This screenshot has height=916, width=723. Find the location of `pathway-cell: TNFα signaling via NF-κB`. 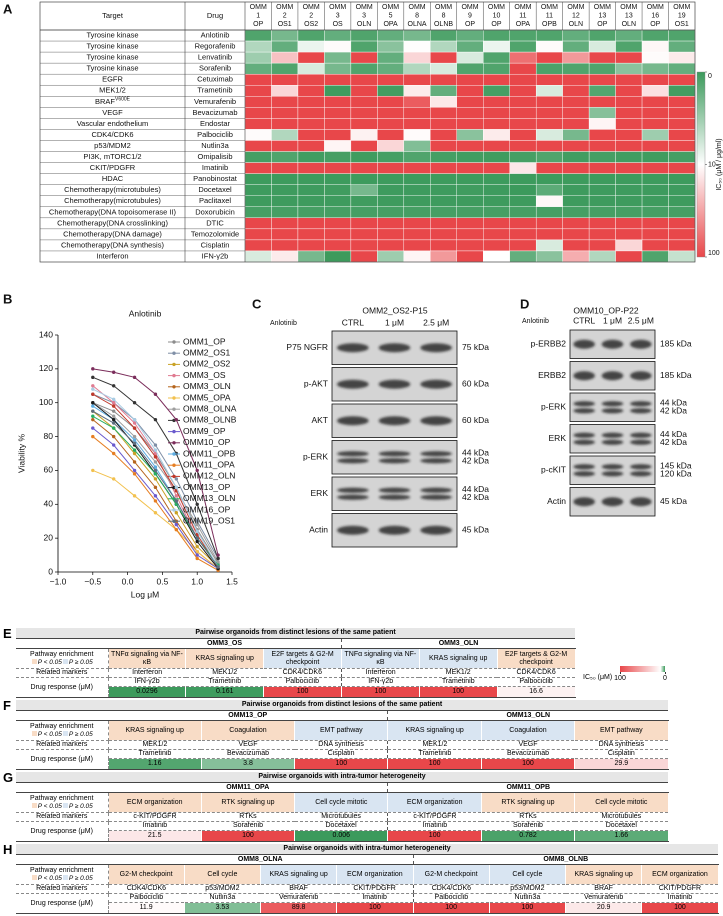

pathway-cell: TNFα signaling via NF-κB is located at coordinates (147, 658).